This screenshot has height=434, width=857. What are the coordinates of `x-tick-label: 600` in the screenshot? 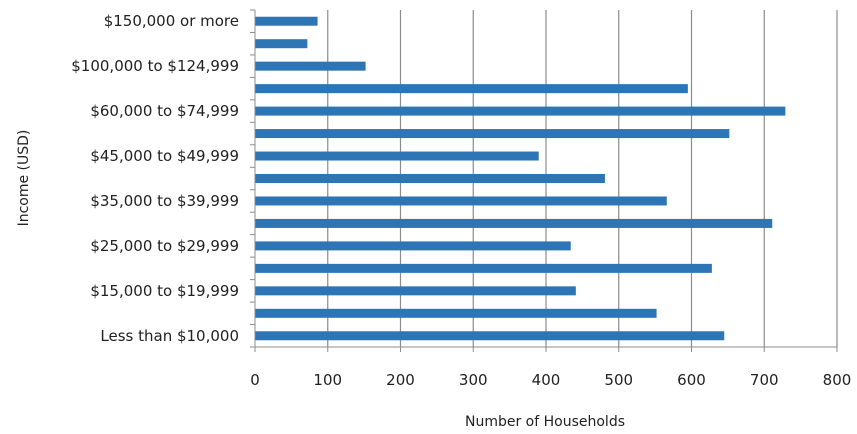 It's located at (691, 380).